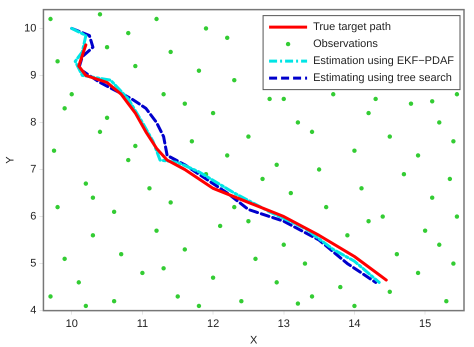  Describe the element at coordinates (352, 27) in the screenshot. I see `legend-label: True target path` at that location.